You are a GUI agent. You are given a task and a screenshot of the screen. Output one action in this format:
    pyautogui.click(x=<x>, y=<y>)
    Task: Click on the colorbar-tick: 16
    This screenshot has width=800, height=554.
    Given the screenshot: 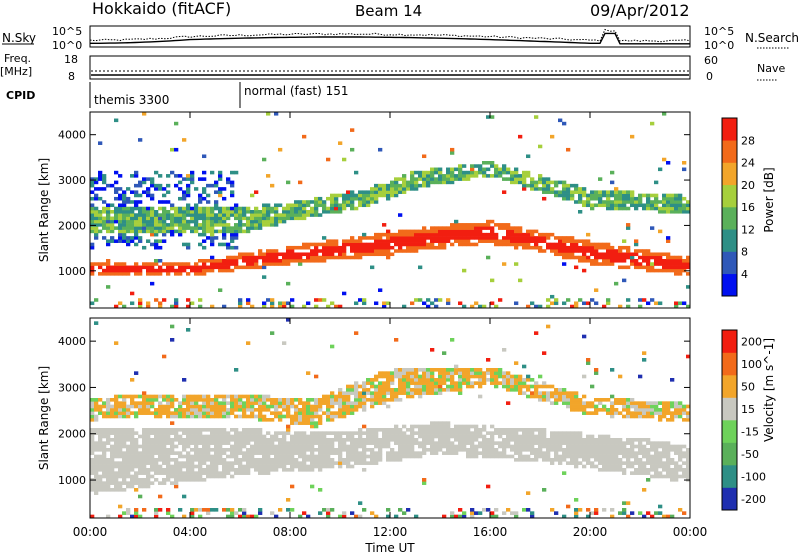 What is the action you would take?
    pyautogui.click(x=748, y=207)
    